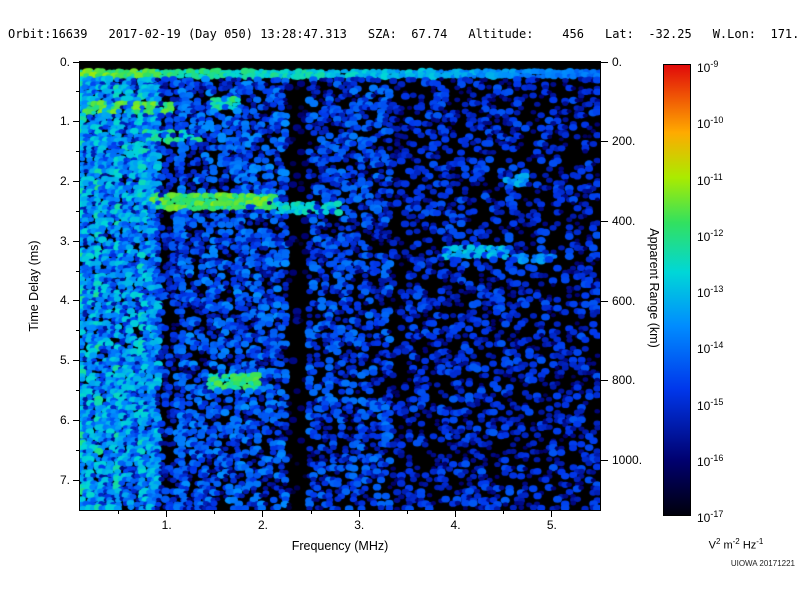 The height and width of the screenshot is (600, 800). I want to click on x-tick-label: 2., so click(262, 525).